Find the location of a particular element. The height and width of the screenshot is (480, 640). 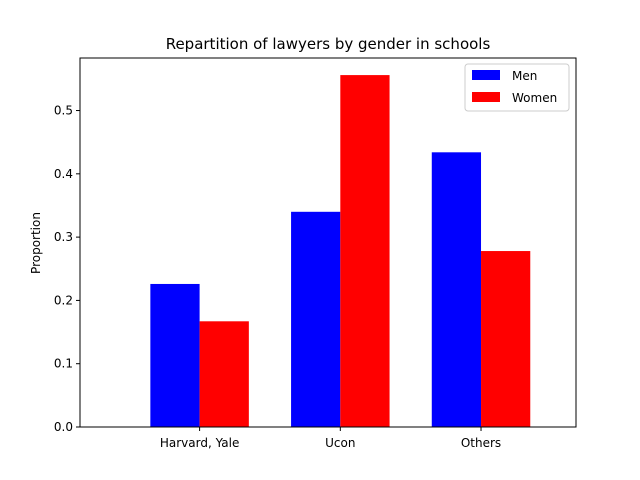

legend-label-men: Men is located at coordinates (524, 76).